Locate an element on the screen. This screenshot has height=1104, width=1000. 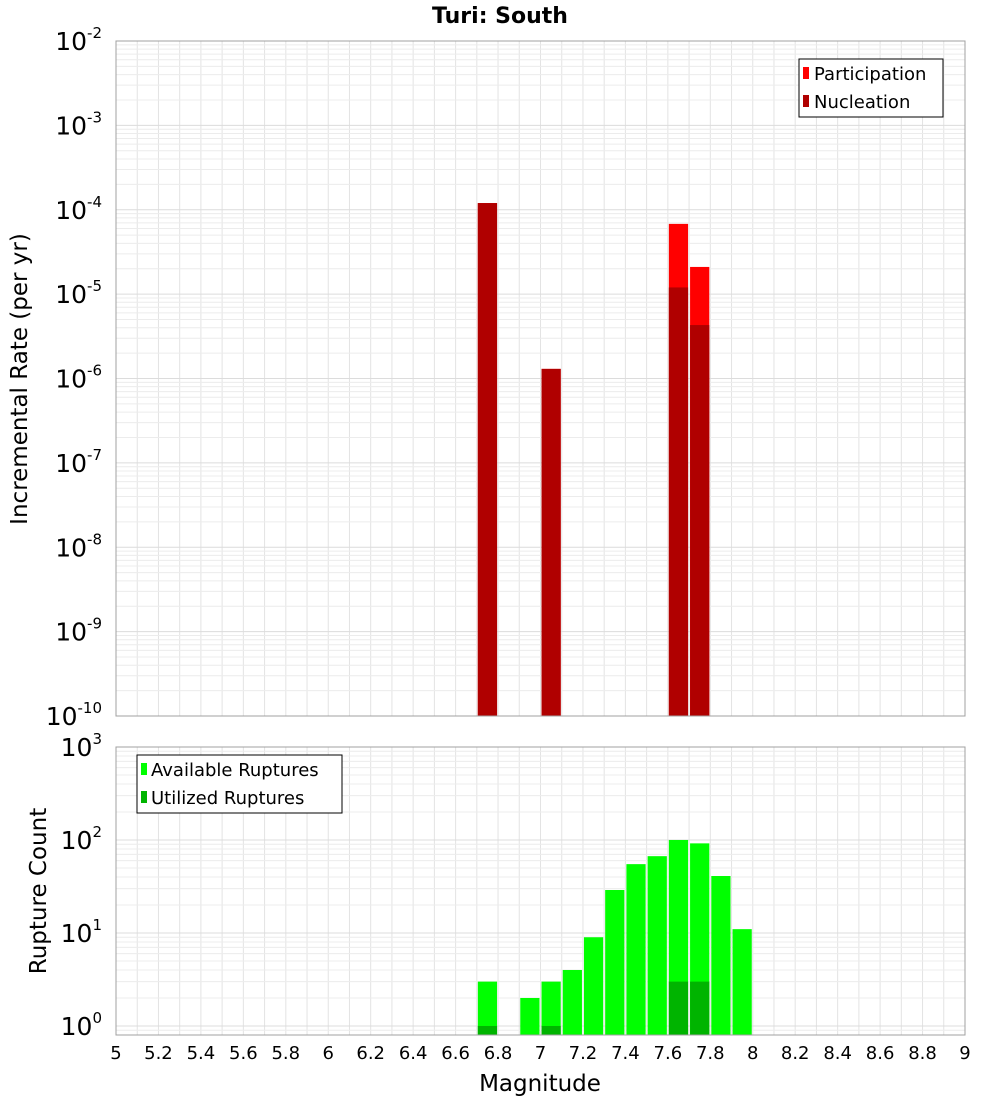
x-tick-label: 8 is located at coordinates (752, 1053).